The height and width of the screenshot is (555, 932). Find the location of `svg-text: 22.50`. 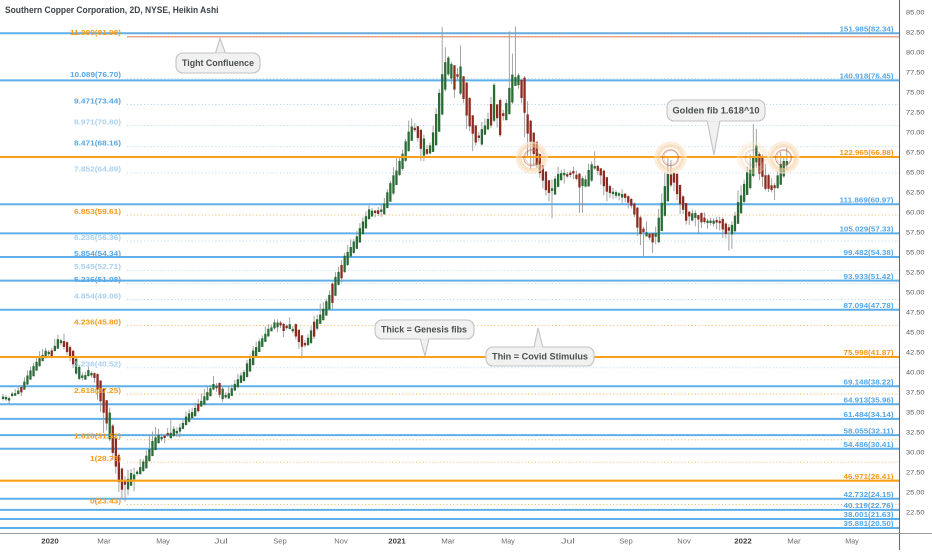

svg-text: 22.50 is located at coordinates (915, 512).